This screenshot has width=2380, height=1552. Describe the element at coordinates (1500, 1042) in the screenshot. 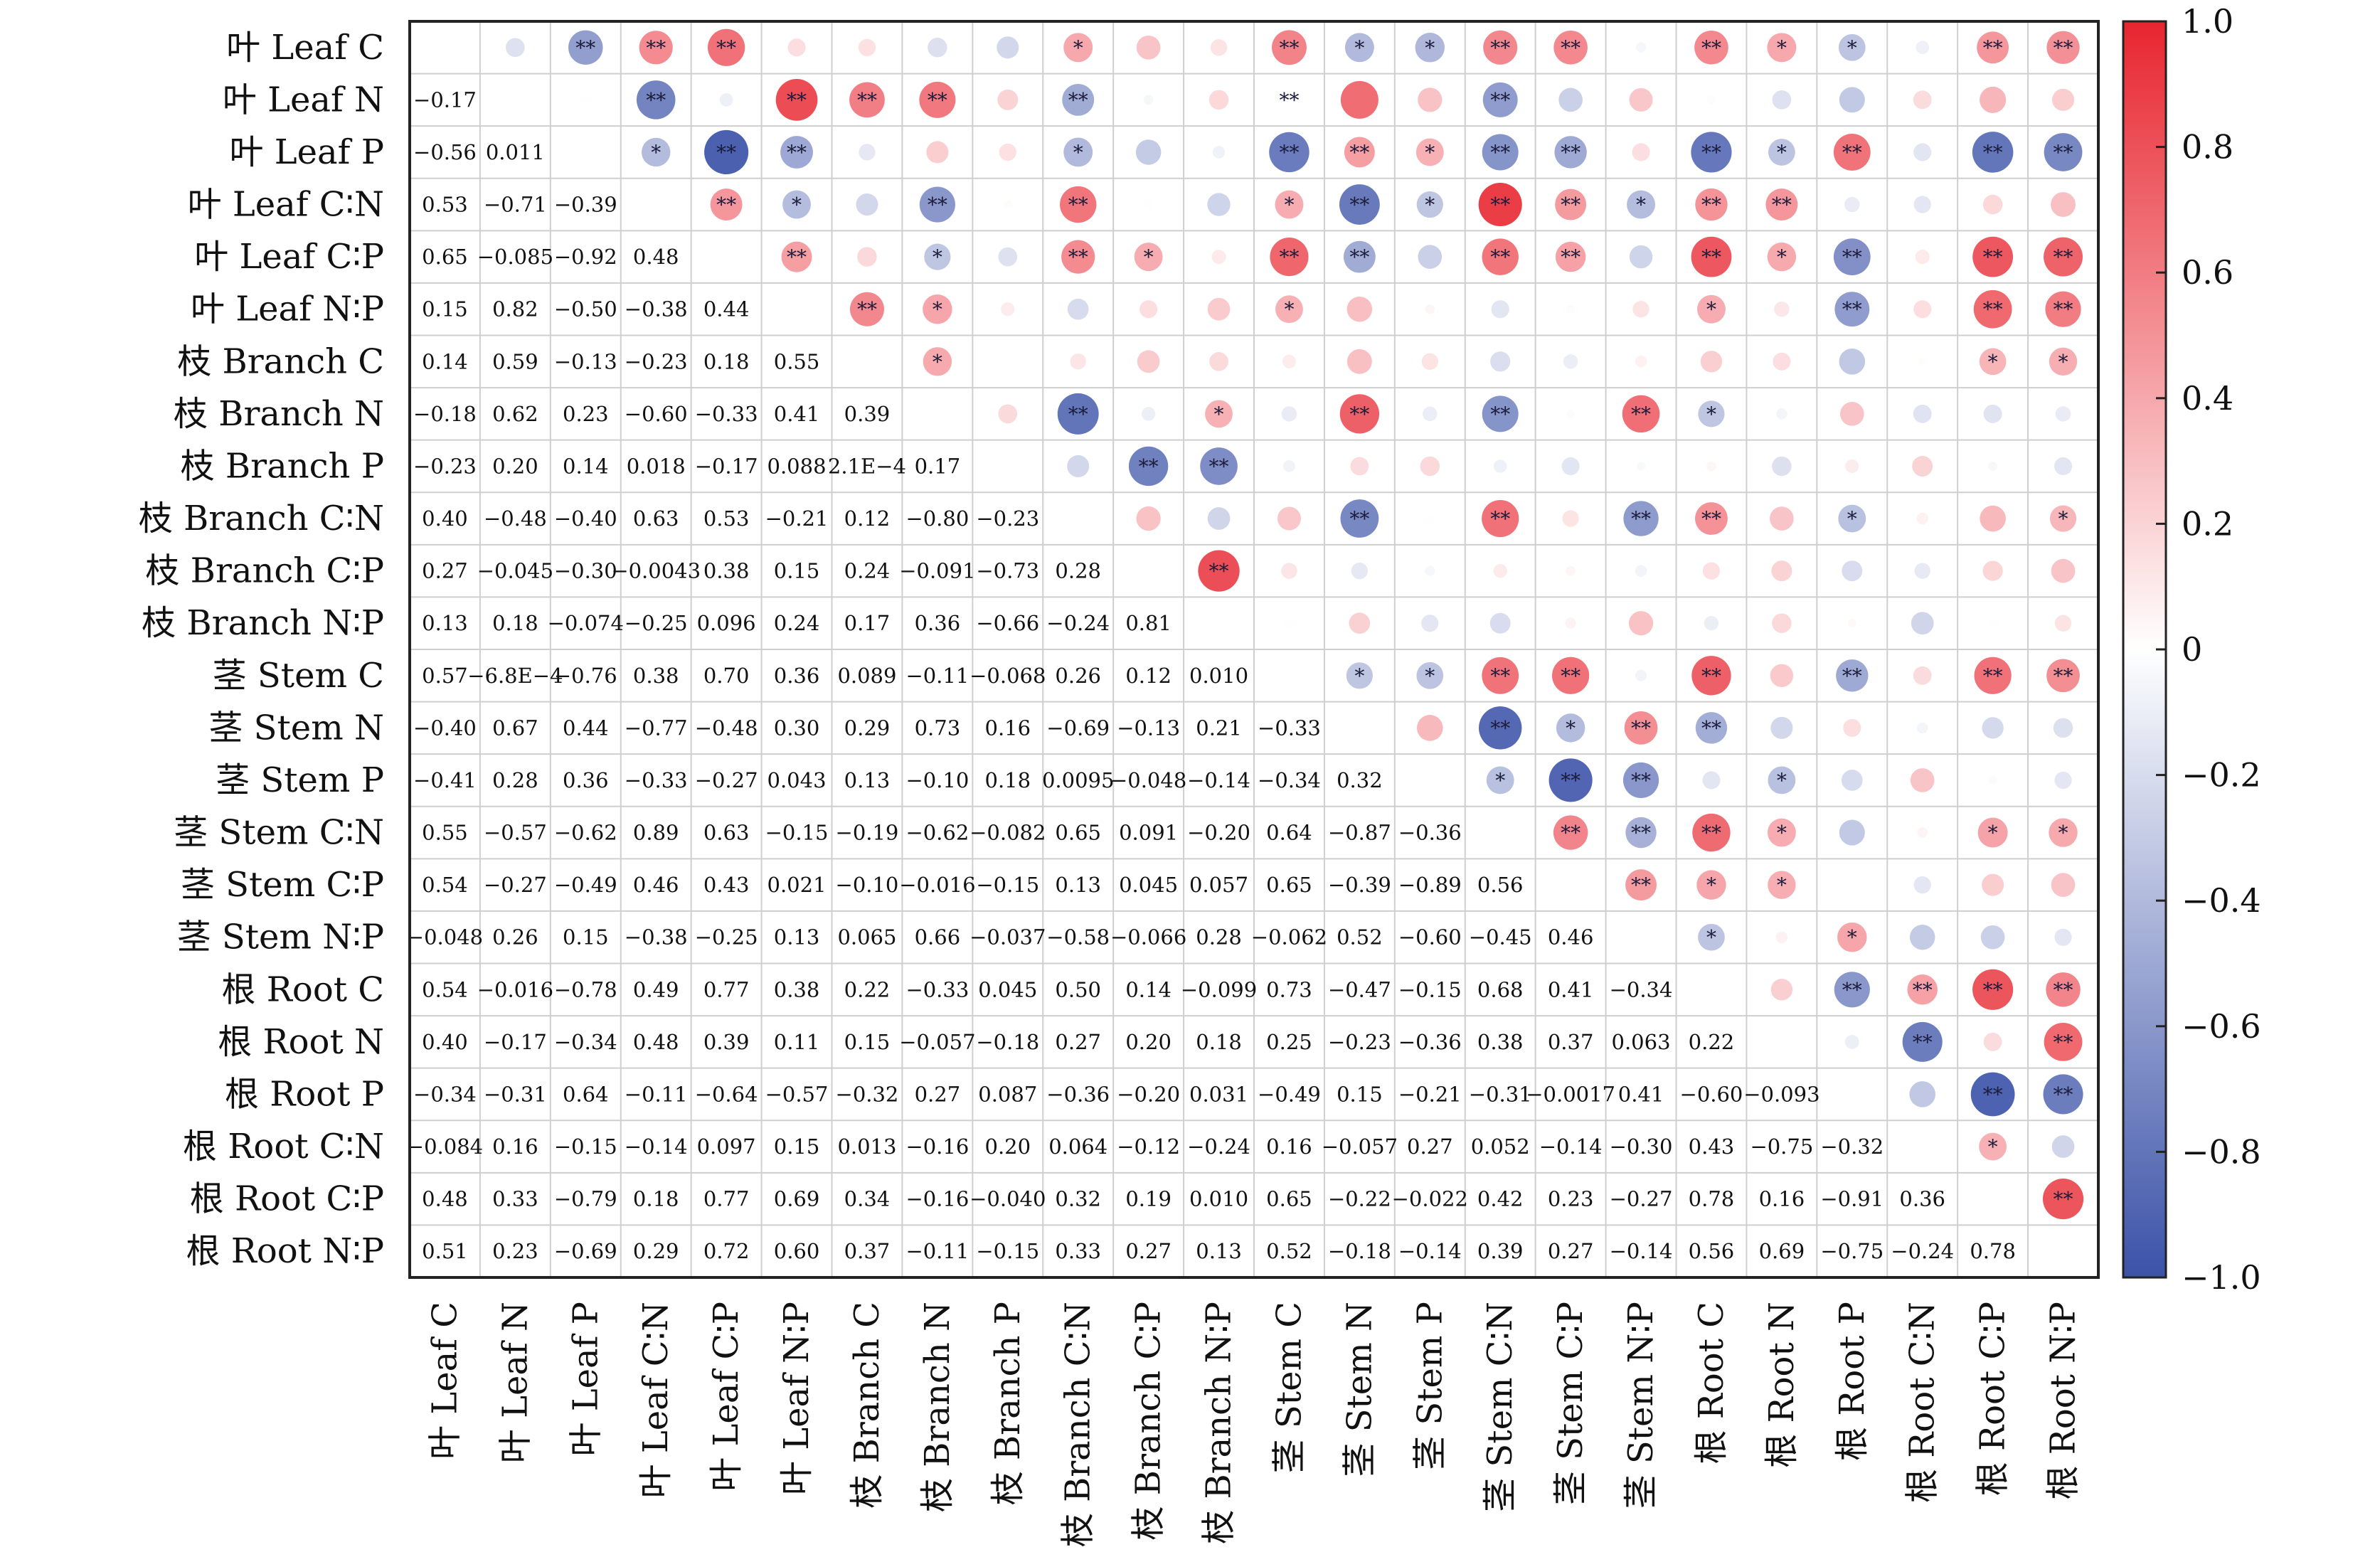

I see `corr-value-label: 0.38` at that location.